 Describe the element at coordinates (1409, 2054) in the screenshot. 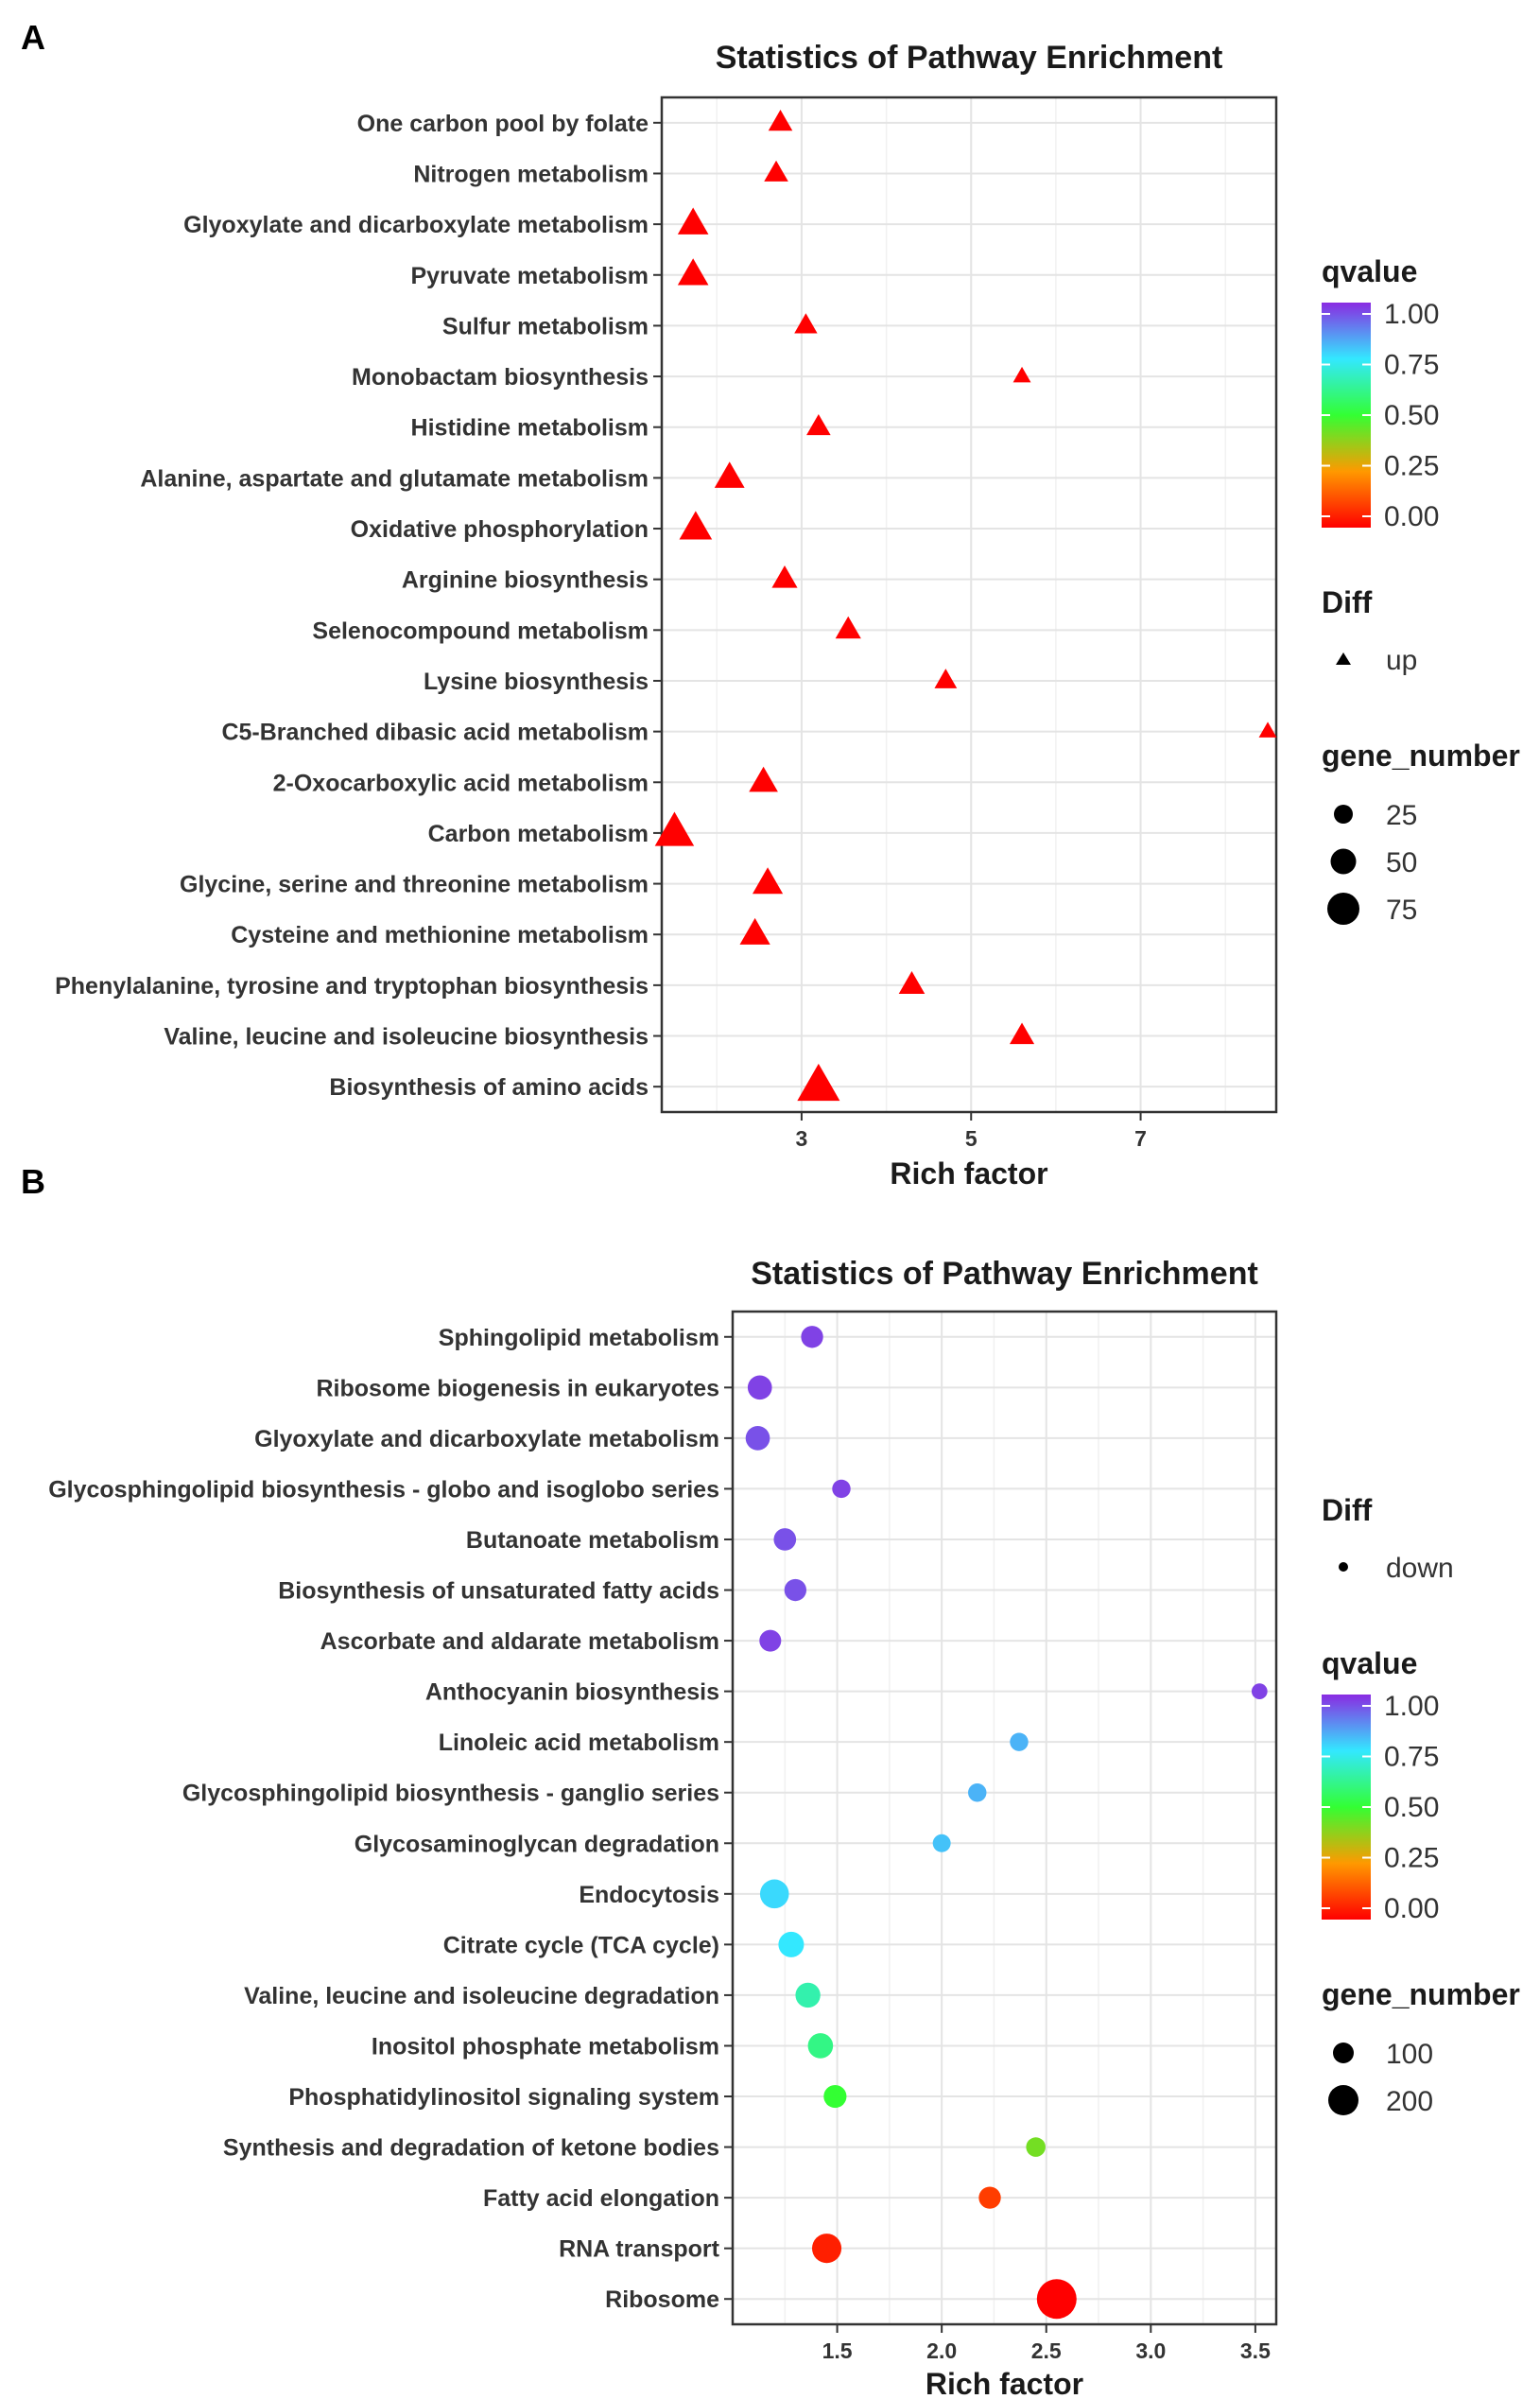

I see `legend-size-label: 100` at that location.